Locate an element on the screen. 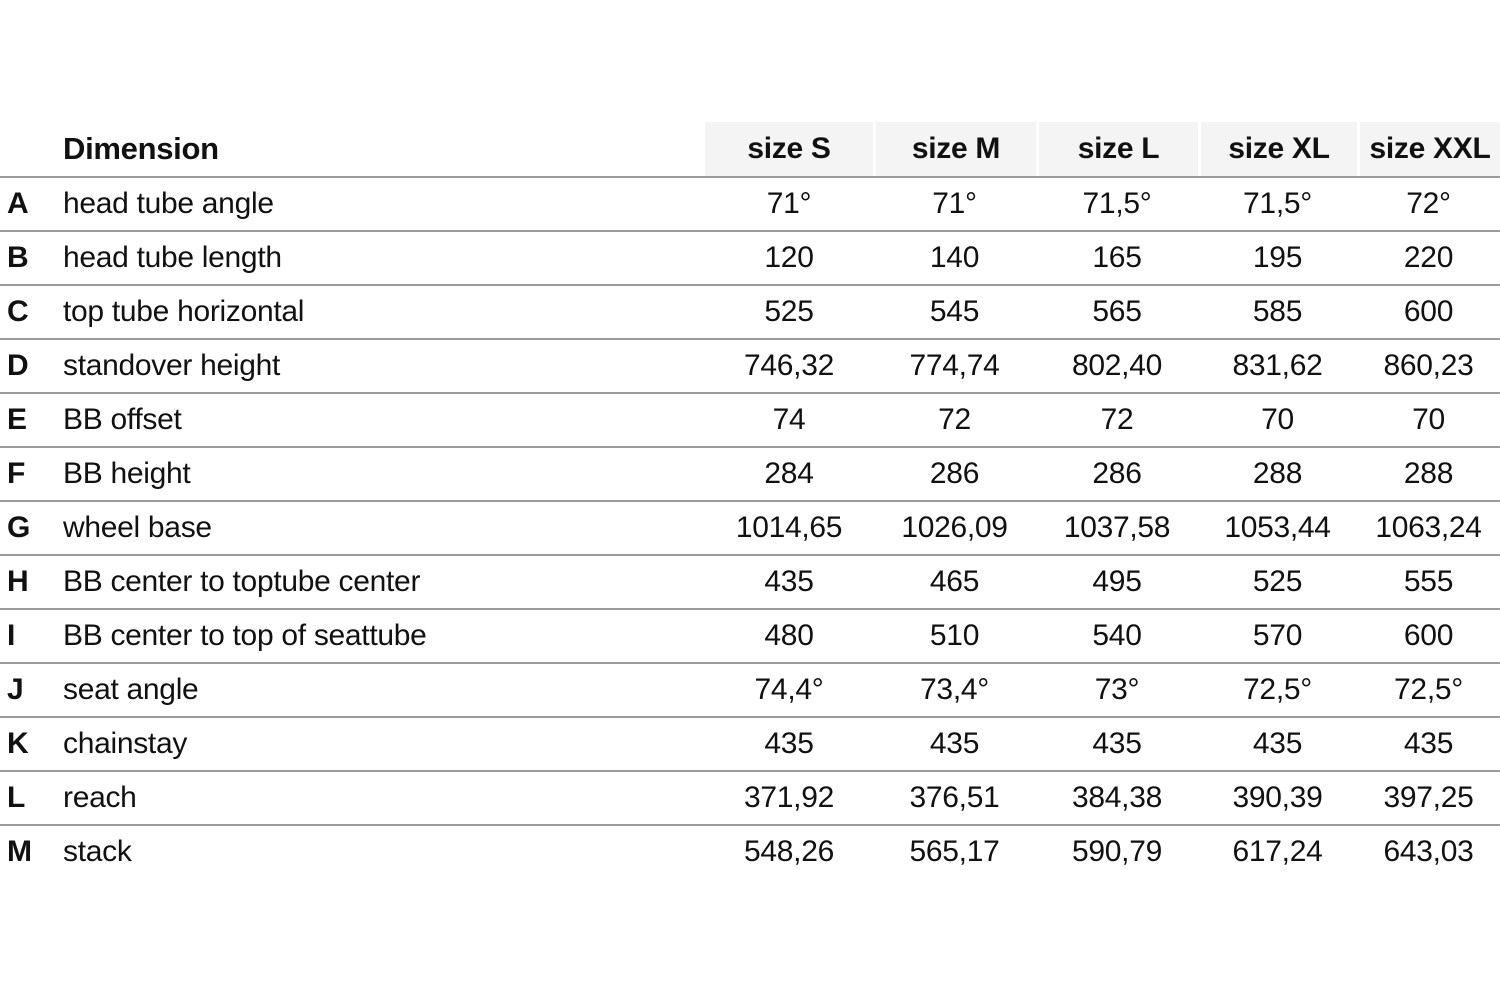  row-dimension-name: standover height is located at coordinates (172, 365).